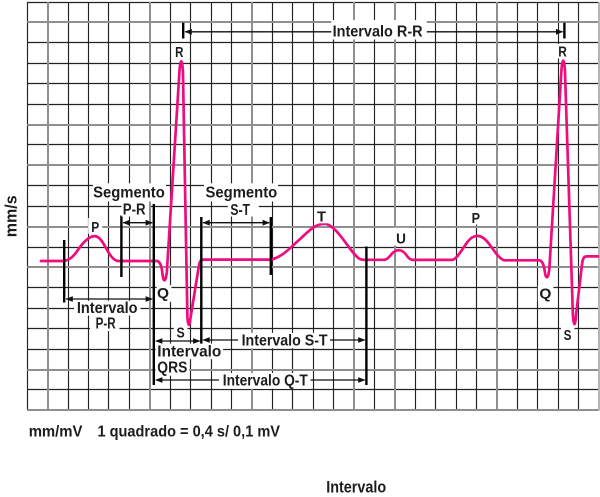  What do you see at coordinates (401, 239) in the screenshot?
I see `svg-text: U` at bounding box center [401, 239].